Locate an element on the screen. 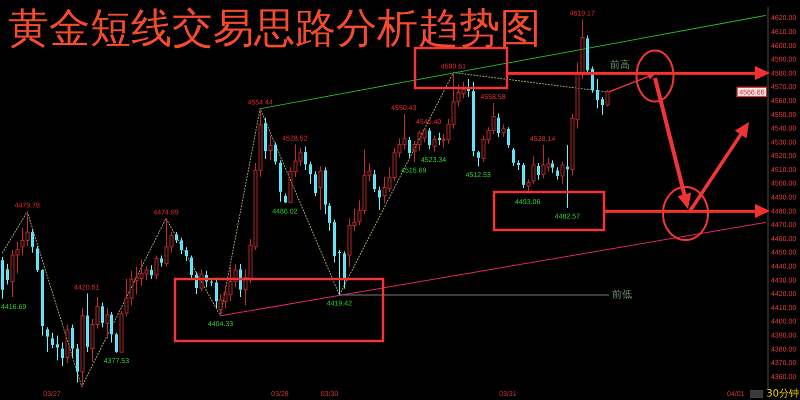 Image resolution: width=800 pixels, height=400 pixels. ref-line-label: 前低 is located at coordinates (622, 294).